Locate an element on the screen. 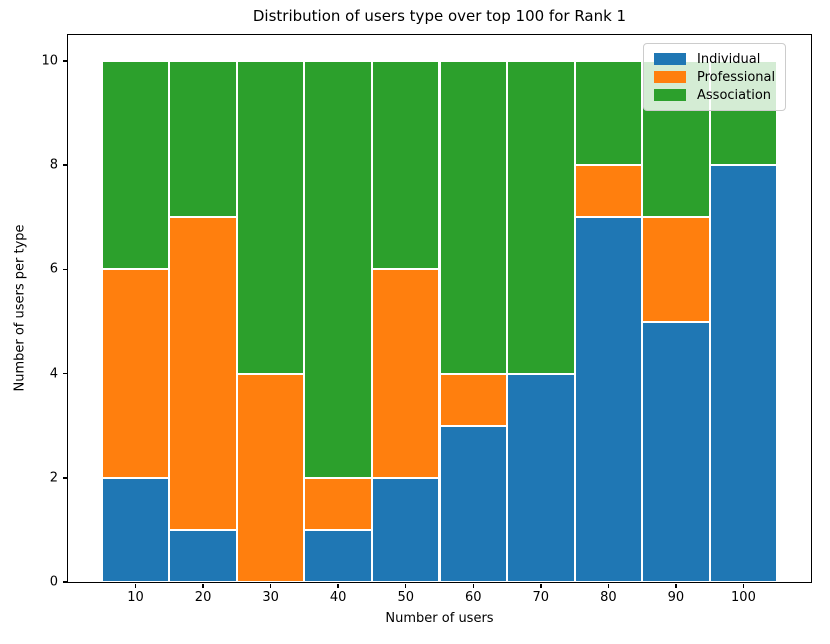  x-tick-label-70: 70 is located at coordinates (541, 597).